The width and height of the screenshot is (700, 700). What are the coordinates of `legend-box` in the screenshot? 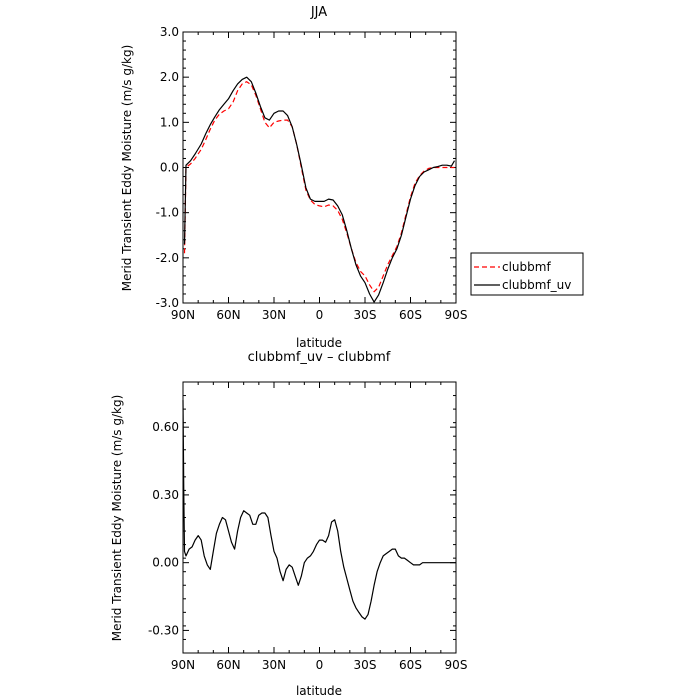 It's located at (527, 274).